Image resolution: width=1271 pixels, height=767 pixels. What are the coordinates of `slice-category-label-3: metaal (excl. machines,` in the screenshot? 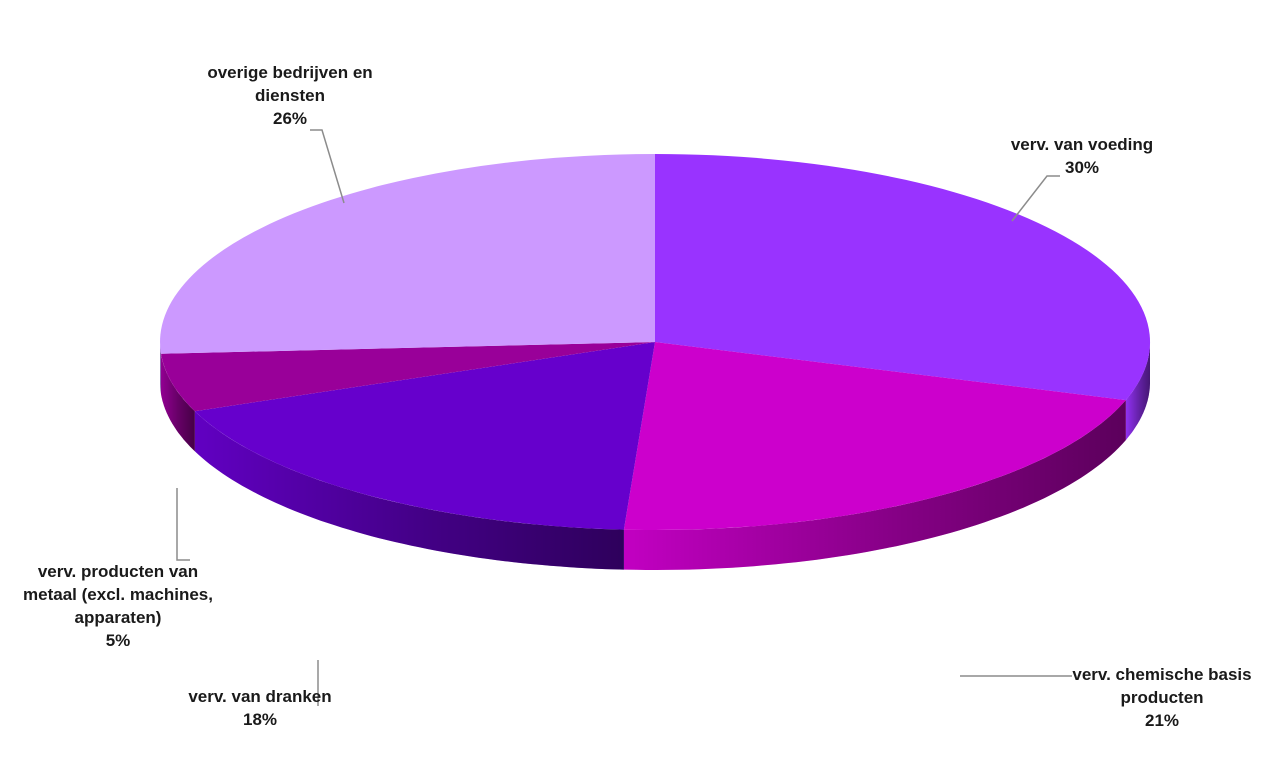 It's located at (118, 594).